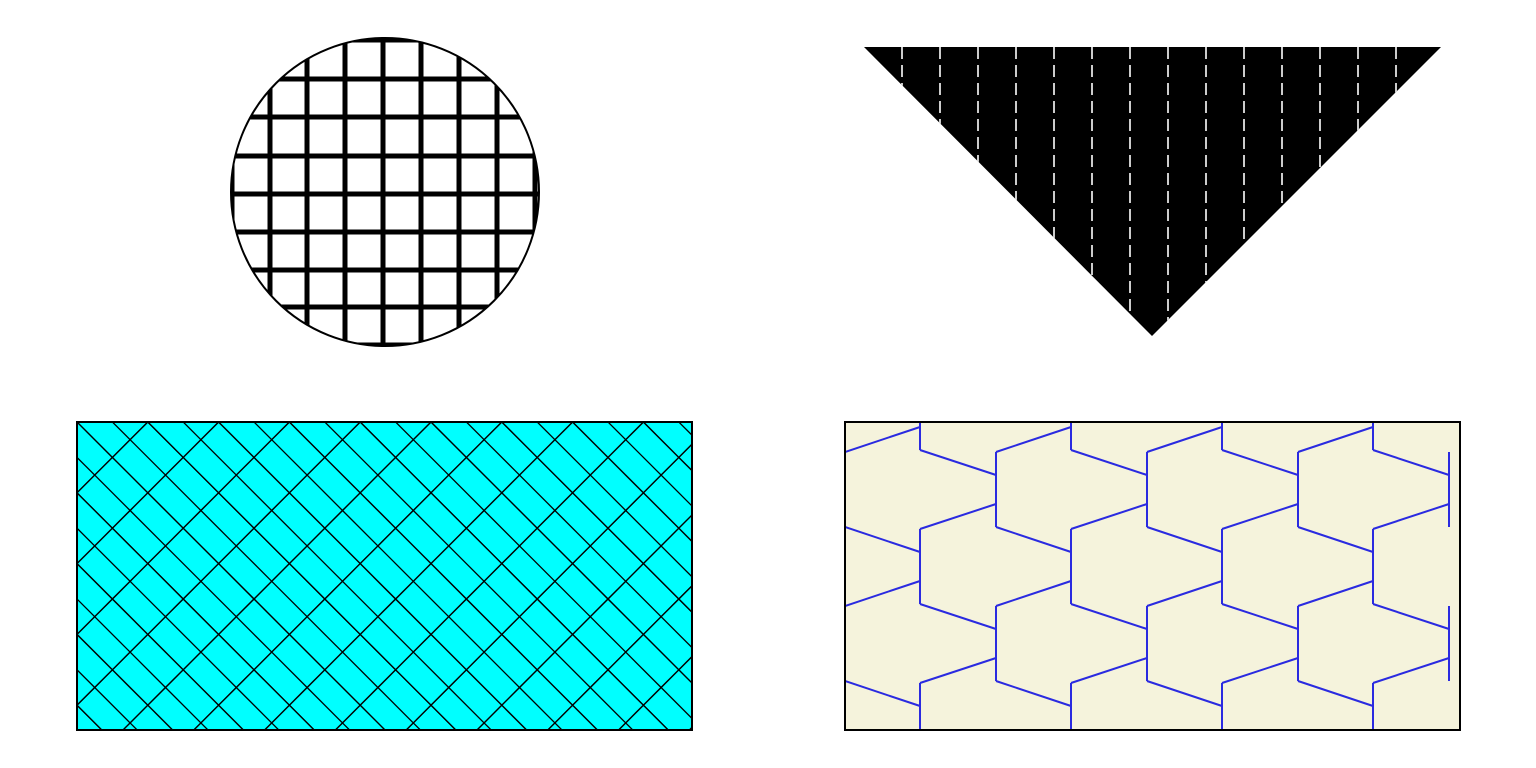 The height and width of the screenshot is (768, 1536). I want to click on striped-triangle, so click(1152, 191).